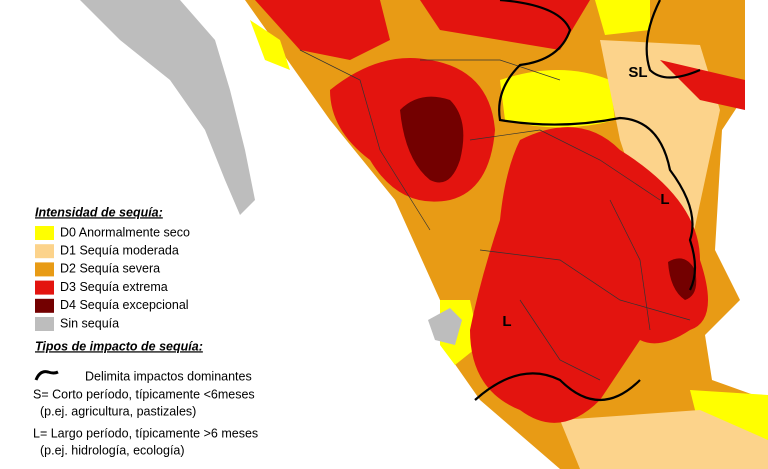  What do you see at coordinates (145, 433) in the screenshot?
I see `impact-text: L= Largo período, típicamente >6 meses` at bounding box center [145, 433].